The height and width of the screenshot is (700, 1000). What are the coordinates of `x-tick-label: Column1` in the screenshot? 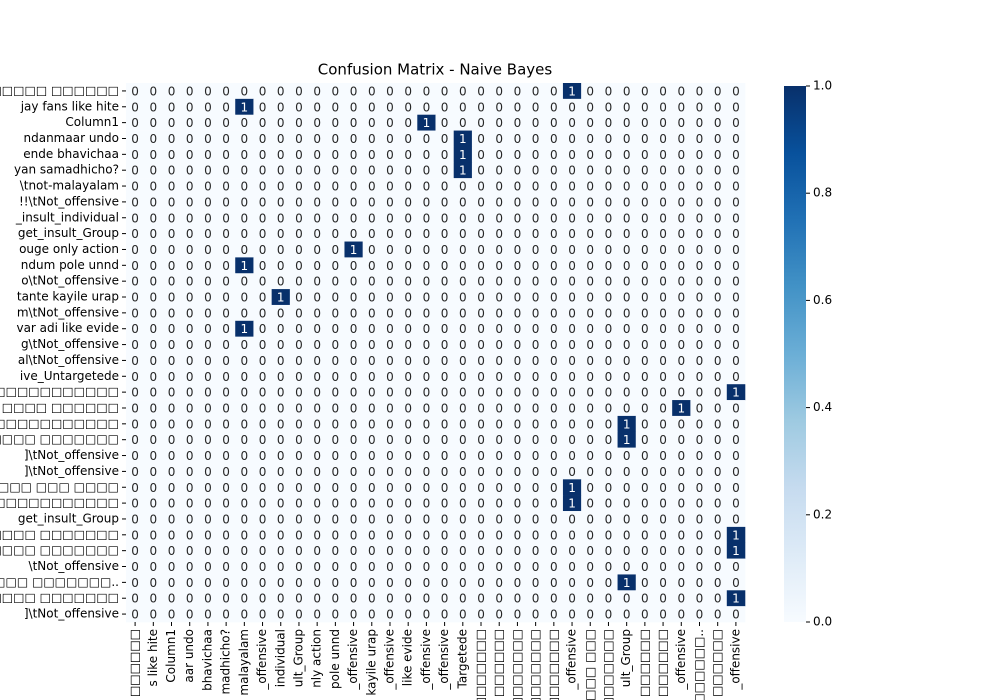 It's located at (171, 656).